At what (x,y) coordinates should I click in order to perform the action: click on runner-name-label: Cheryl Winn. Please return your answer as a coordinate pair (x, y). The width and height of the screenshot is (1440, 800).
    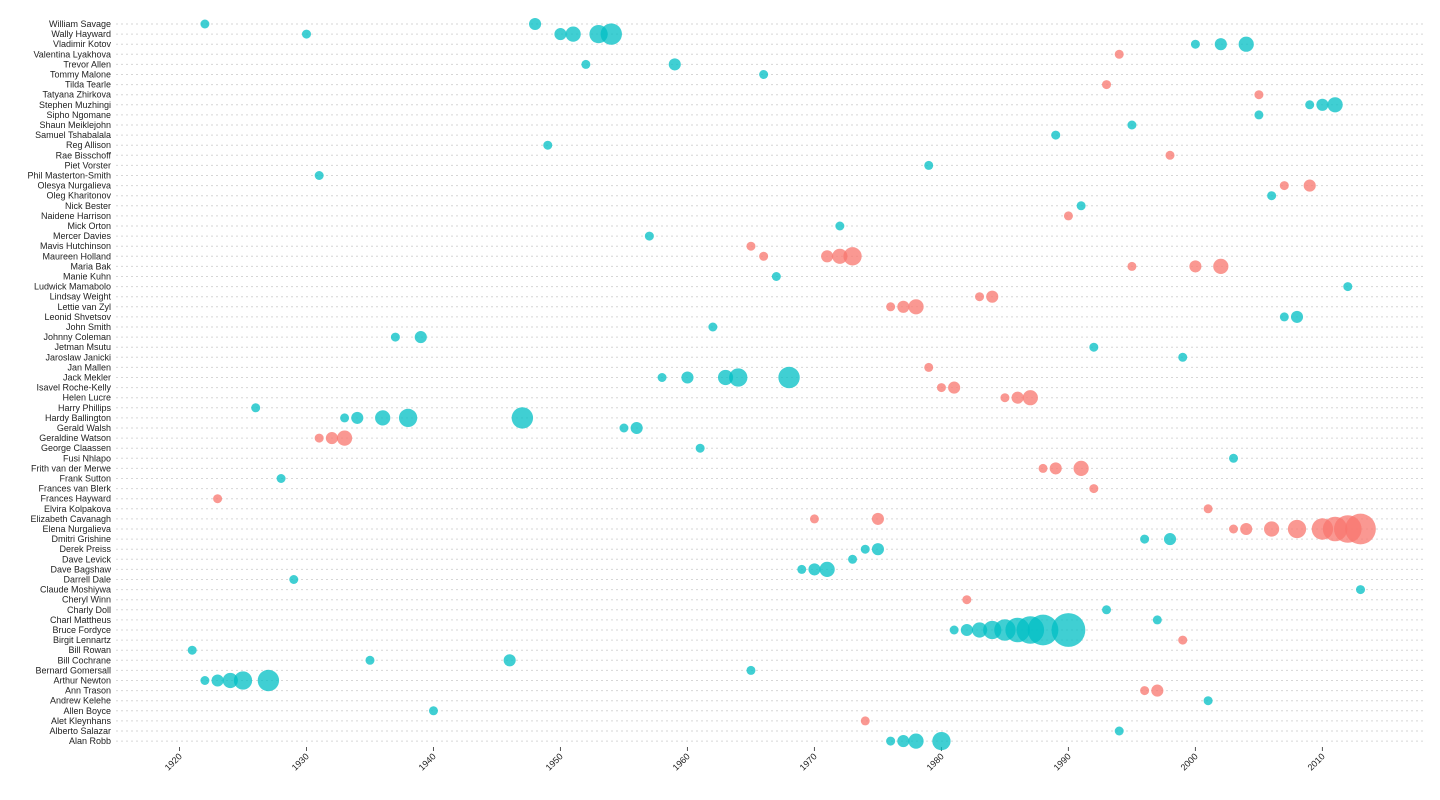
    Looking at the image, I should click on (86, 600).